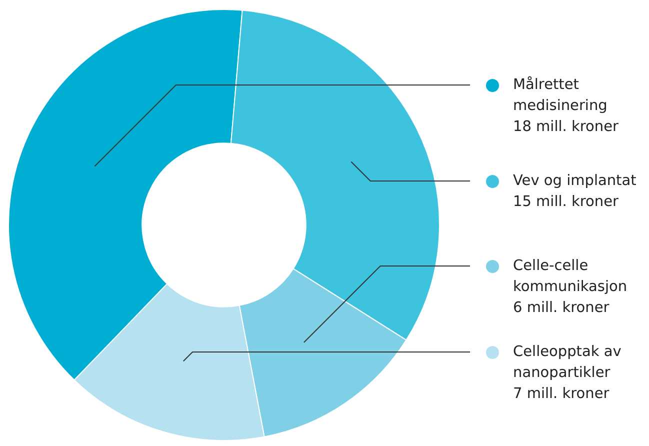  Describe the element at coordinates (561, 308) in the screenshot. I see `data-label: 6 mill. kroner` at that location.